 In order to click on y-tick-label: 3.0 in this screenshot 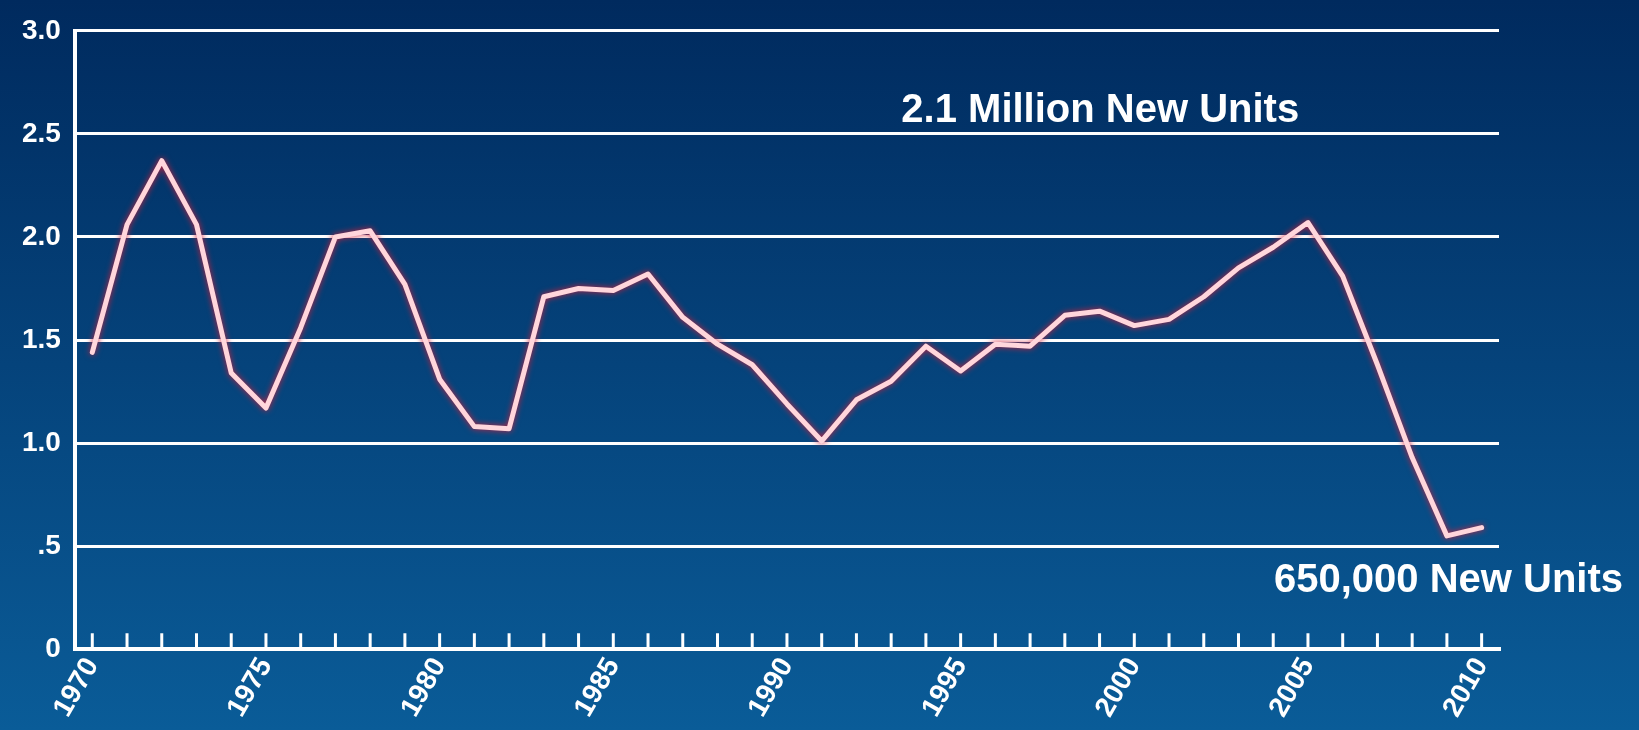, I will do `click(41, 29)`.